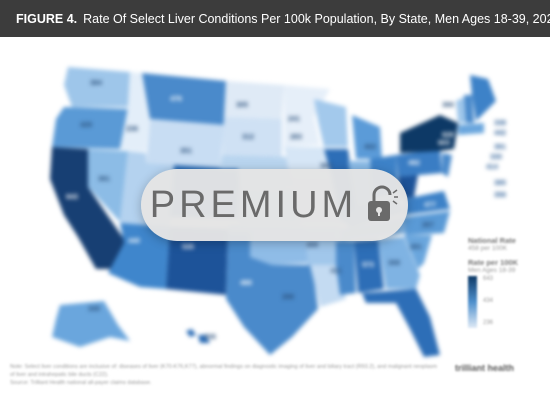  I want to click on state-value-label: 402, so click(370, 147).